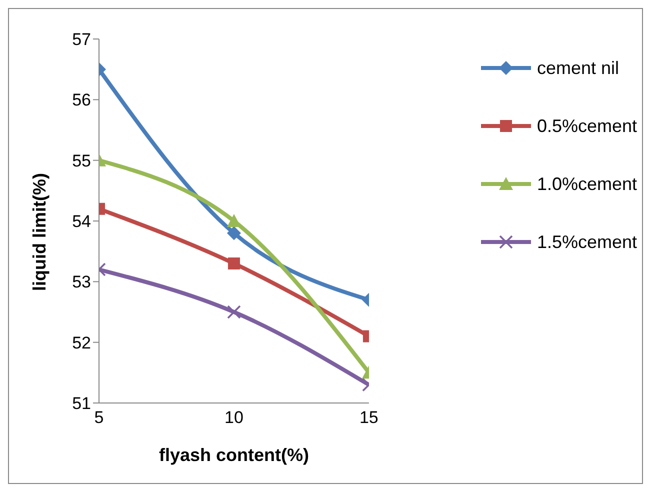 Image resolution: width=649 pixels, height=490 pixels. Describe the element at coordinates (234, 418) in the screenshot. I see `x-tick-label: 10` at that location.